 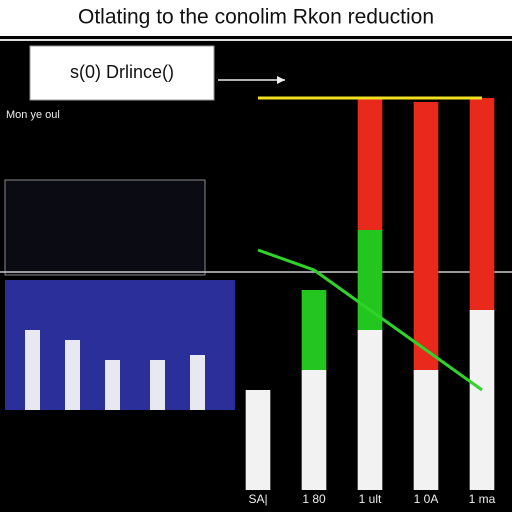 I want to click on y-axis-label: Mon ye oul, so click(x=33, y=115).